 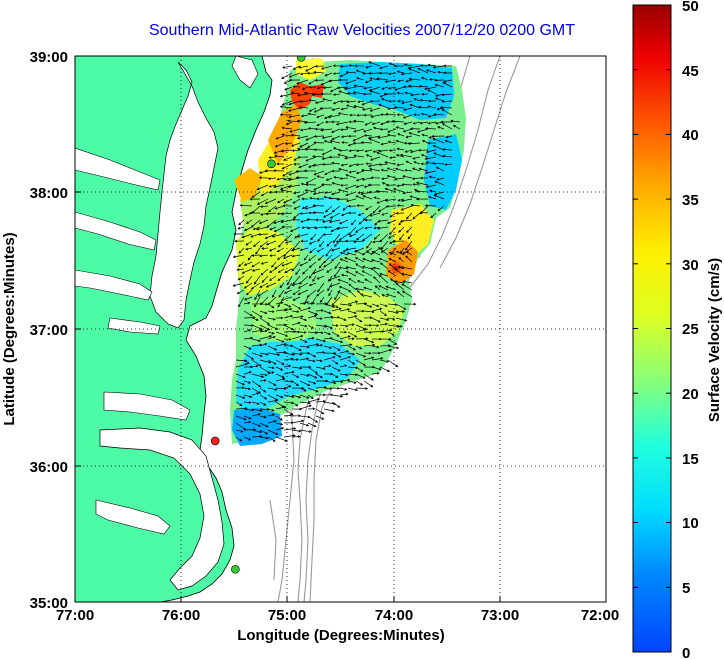 I want to click on x-tick-label: 72:00, so click(x=600, y=615).